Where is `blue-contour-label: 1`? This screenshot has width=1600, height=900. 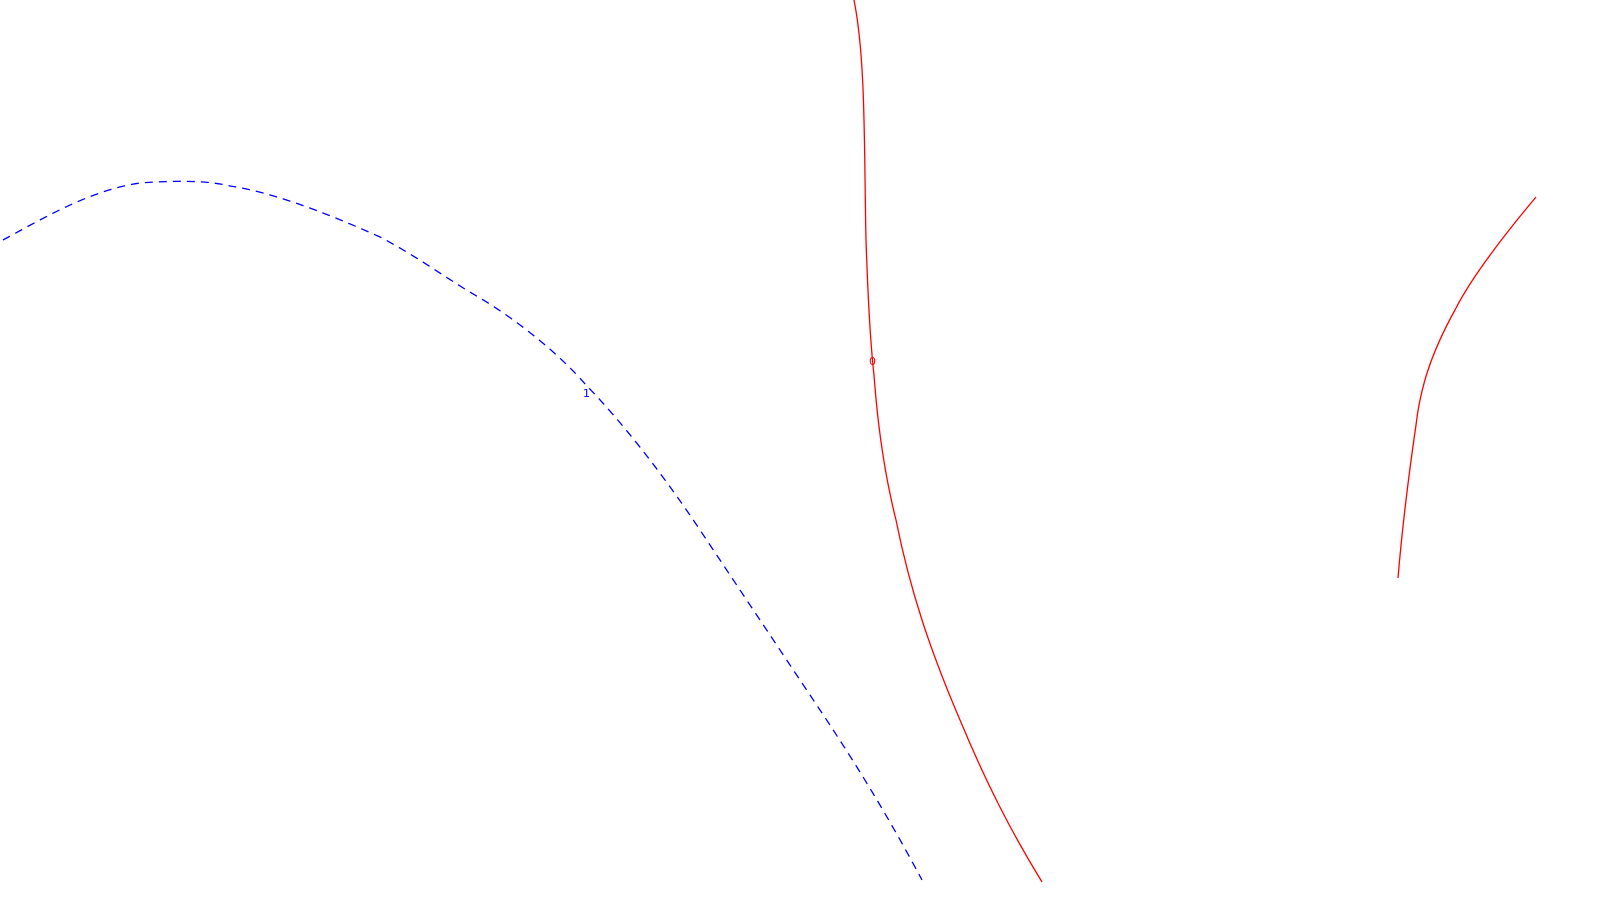
blue-contour-label: 1 is located at coordinates (586, 393).